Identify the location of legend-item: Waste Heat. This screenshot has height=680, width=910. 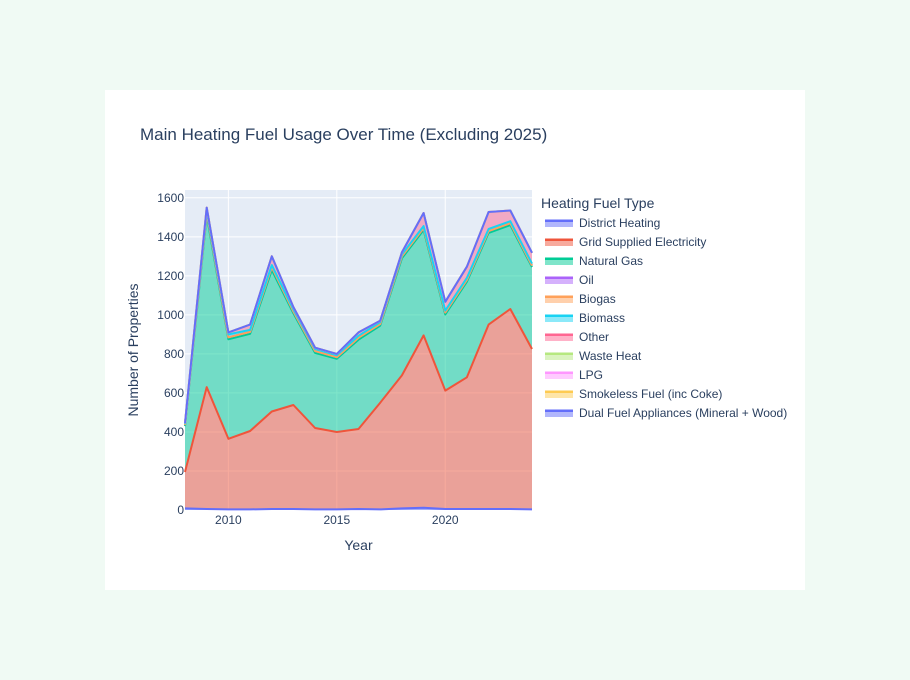
(593, 356).